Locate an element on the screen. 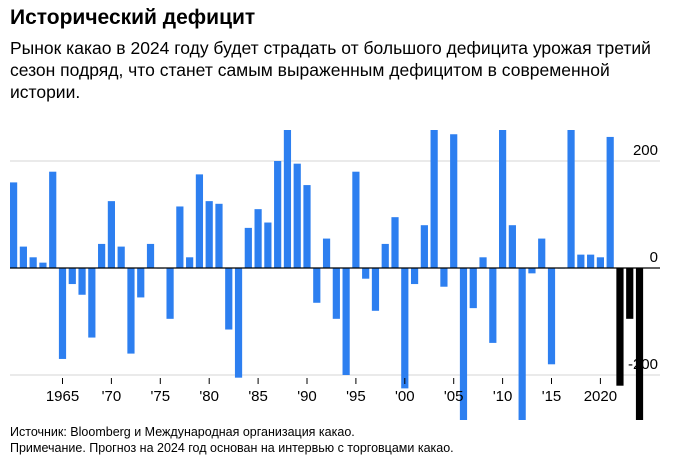  bar-2018 is located at coordinates (581, 261).